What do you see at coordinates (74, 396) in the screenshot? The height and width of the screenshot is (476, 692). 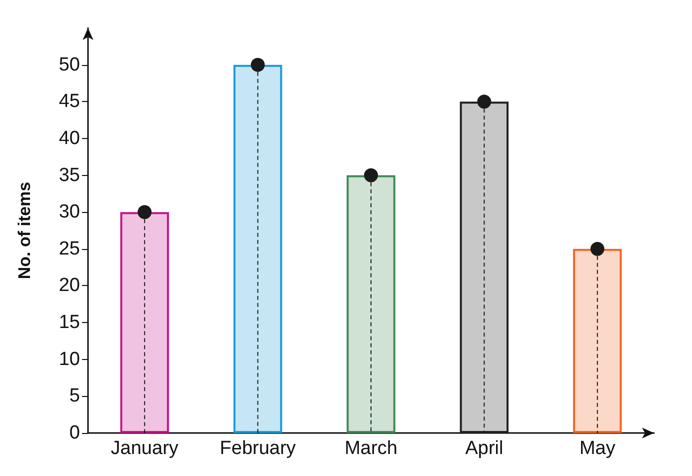 I see `y-tick-label: 5` at bounding box center [74, 396].